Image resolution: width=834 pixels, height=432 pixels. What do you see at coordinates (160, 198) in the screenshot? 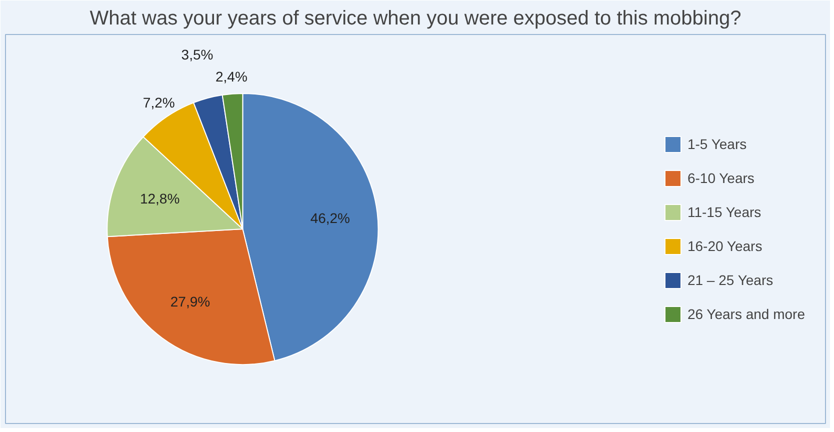
I see `data-label: 12,8%` at bounding box center [160, 198].